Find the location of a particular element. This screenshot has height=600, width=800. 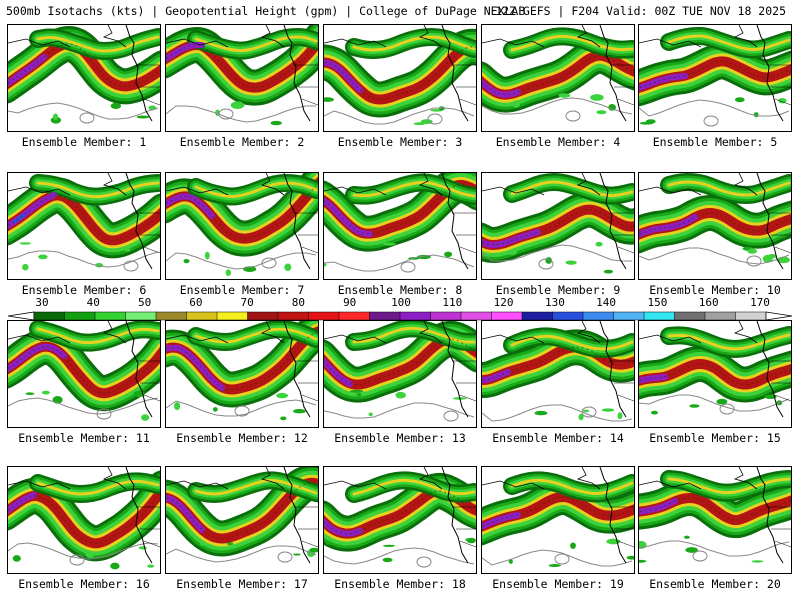

member-label: Ensemble Member: 1 is located at coordinates (84, 142).